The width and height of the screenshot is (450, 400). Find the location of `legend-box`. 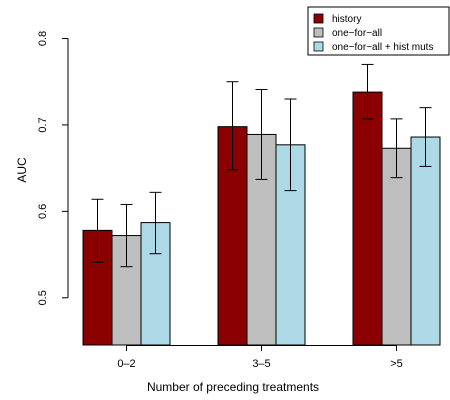

legend-box is located at coordinates (378, 31).